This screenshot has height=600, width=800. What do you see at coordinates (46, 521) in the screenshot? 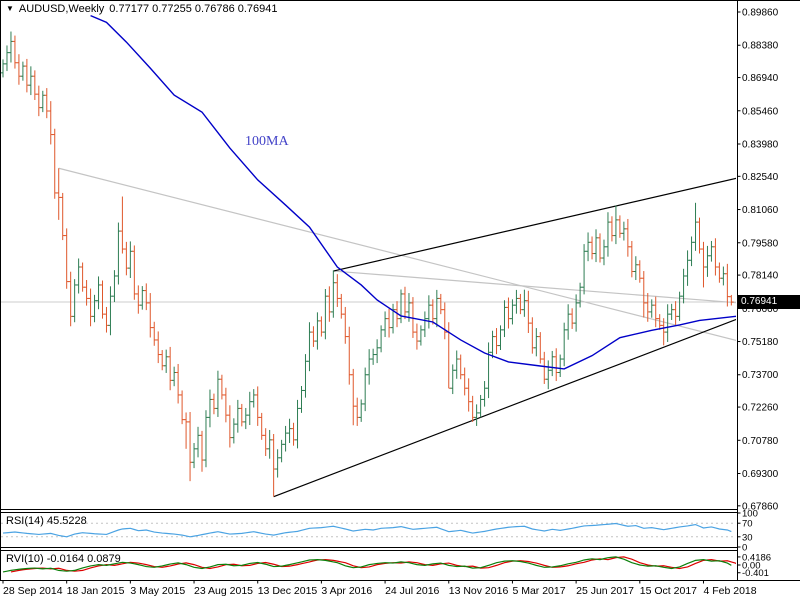
I see `rsi-indicator-label: RSI(14) 45.5228` at bounding box center [46, 521].